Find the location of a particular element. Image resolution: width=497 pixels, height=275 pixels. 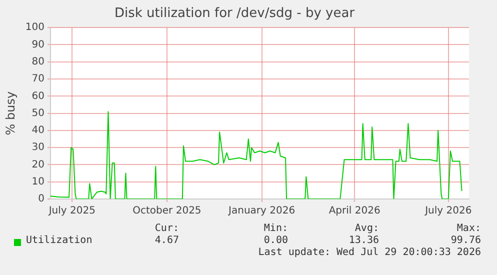

x-tick-label: July 2025 is located at coordinates (72, 211).